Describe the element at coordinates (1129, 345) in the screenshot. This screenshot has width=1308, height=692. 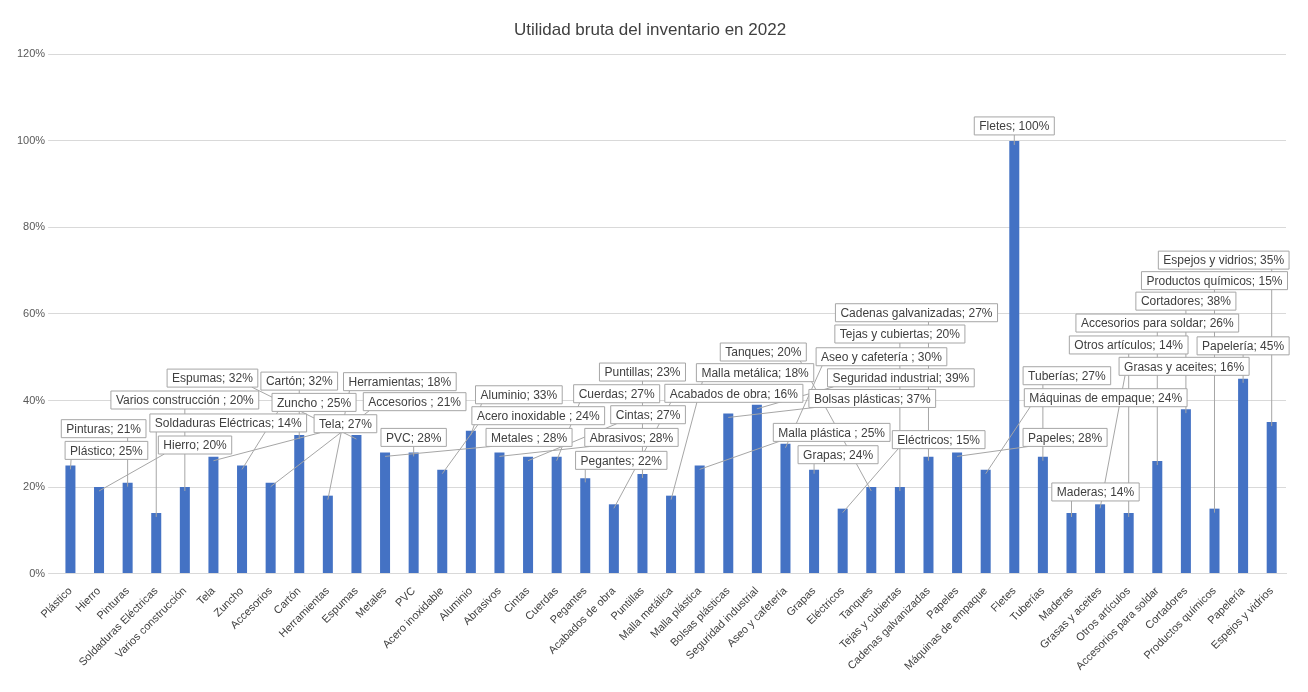
I see `data-label: Otros artículos; 14%` at that location.